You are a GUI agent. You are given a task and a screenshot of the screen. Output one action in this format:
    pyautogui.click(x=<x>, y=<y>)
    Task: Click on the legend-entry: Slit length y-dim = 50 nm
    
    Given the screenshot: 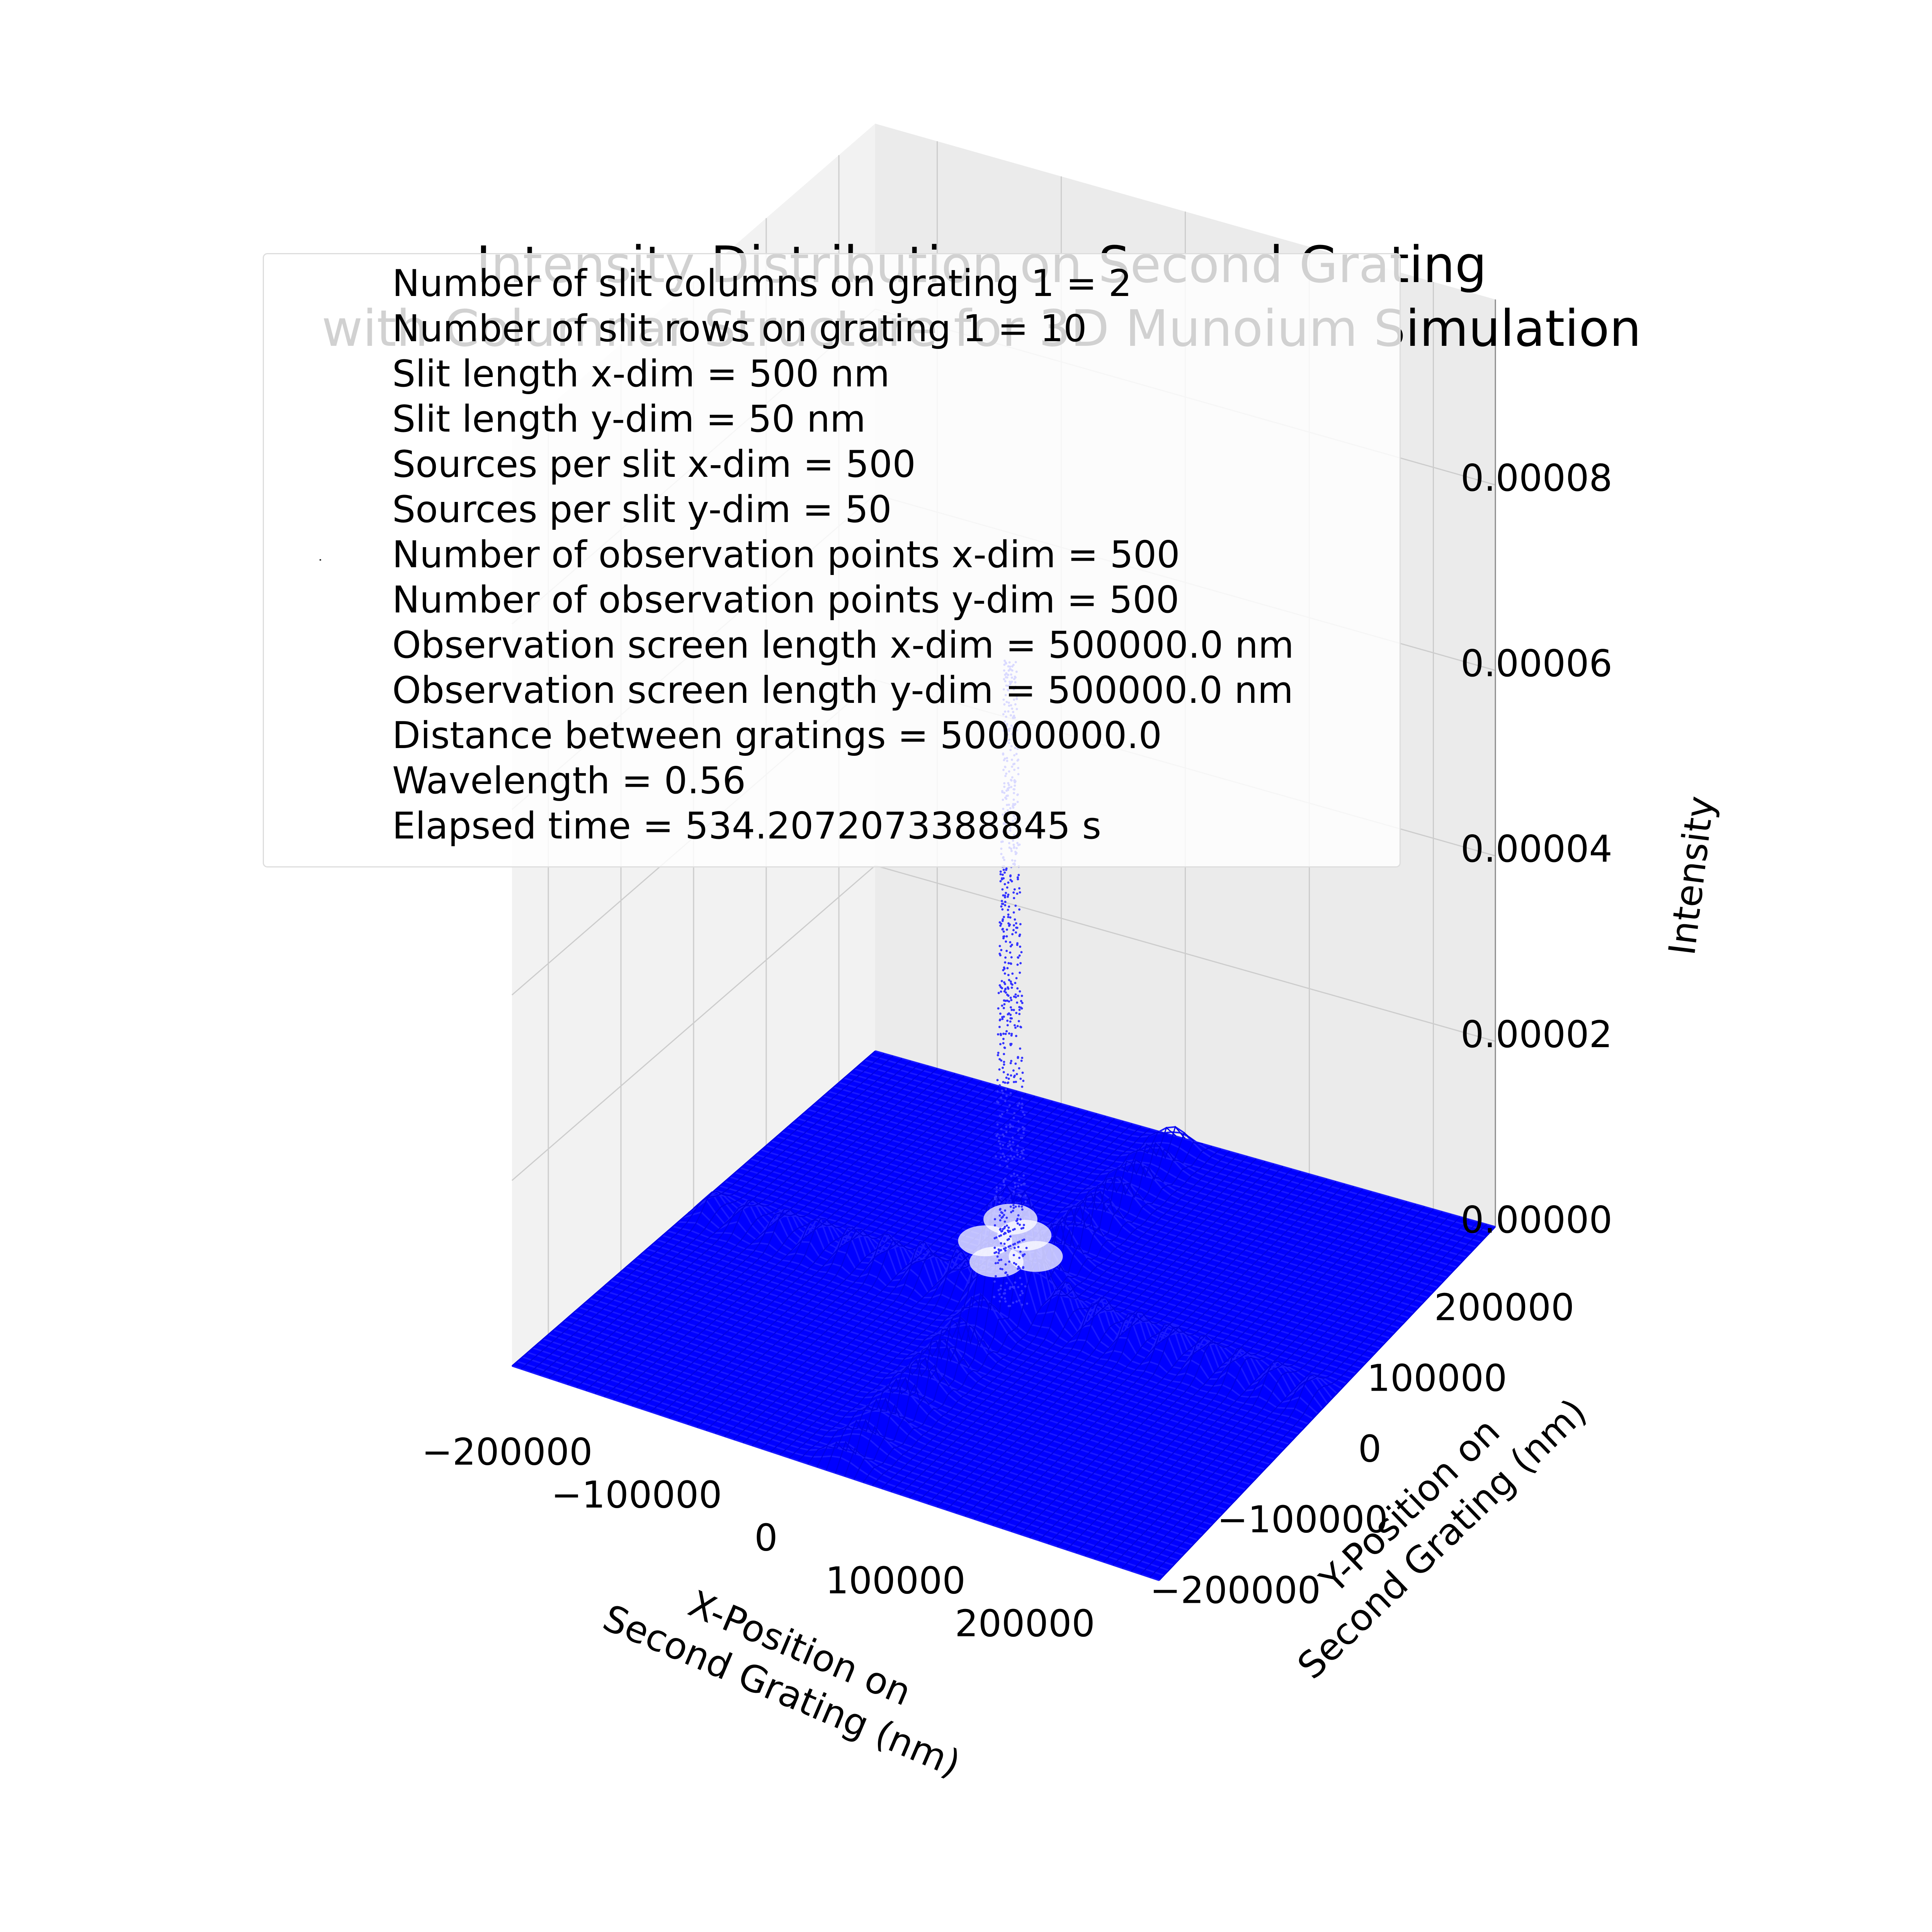 What is the action you would take?
    pyautogui.click(x=629, y=419)
    